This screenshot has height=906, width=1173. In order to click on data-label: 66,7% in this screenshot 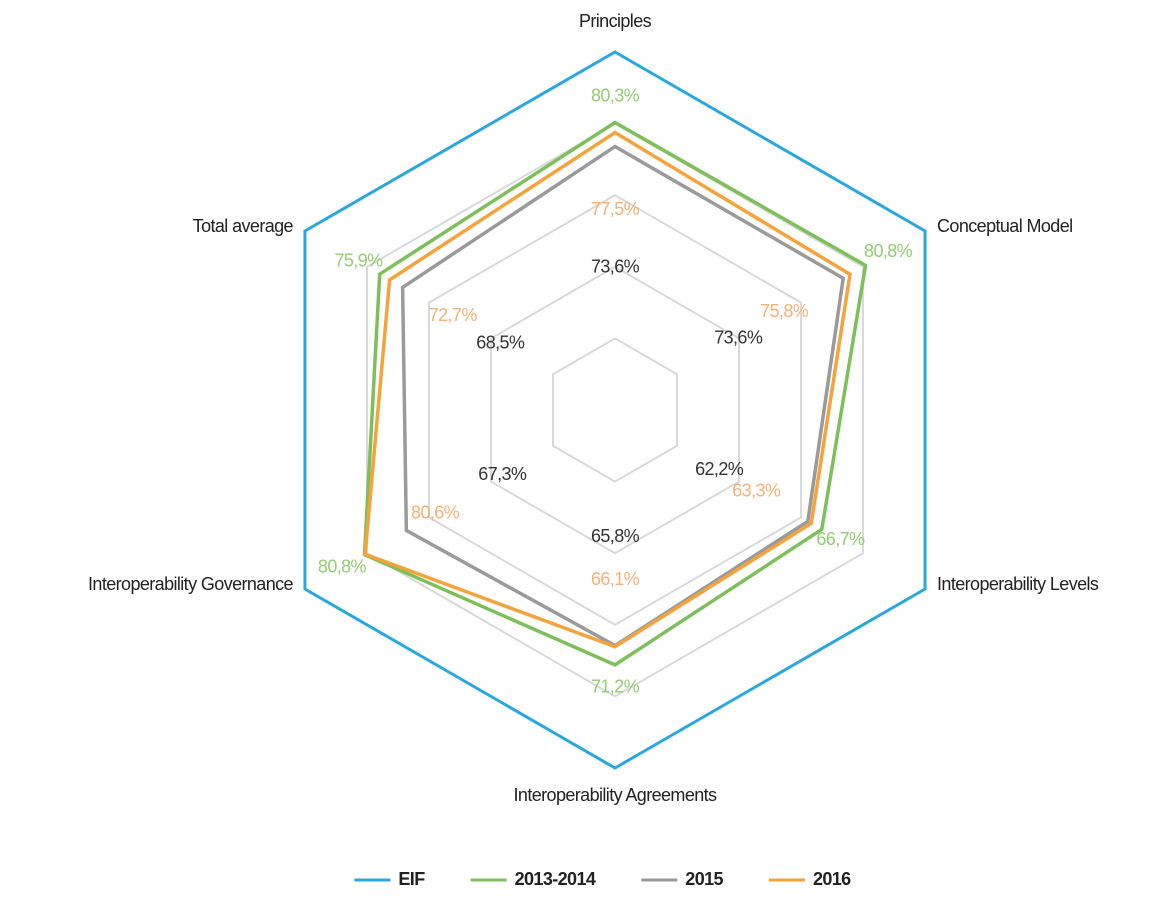, I will do `click(840, 539)`.